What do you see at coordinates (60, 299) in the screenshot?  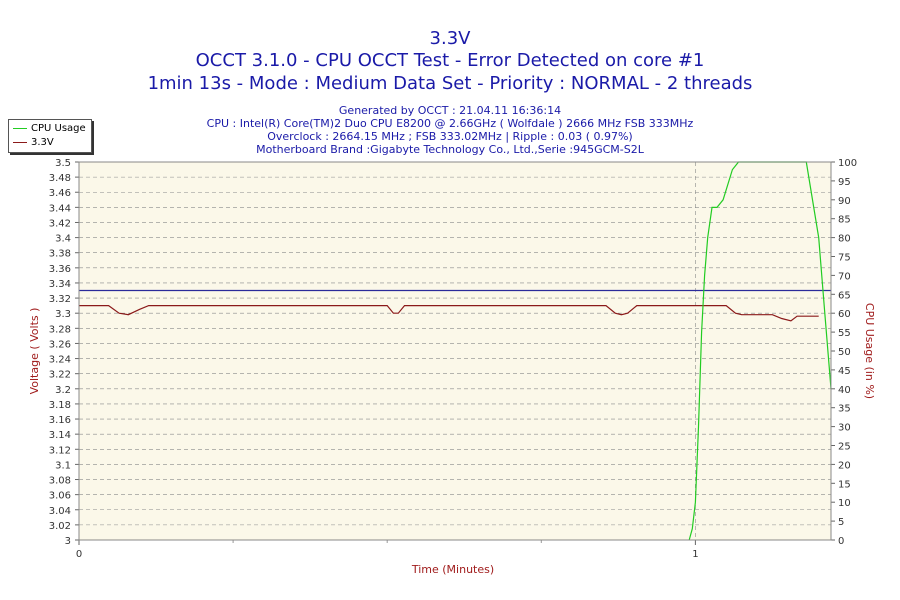 I see `y-left-tick-label: 3.32` at bounding box center [60, 299].